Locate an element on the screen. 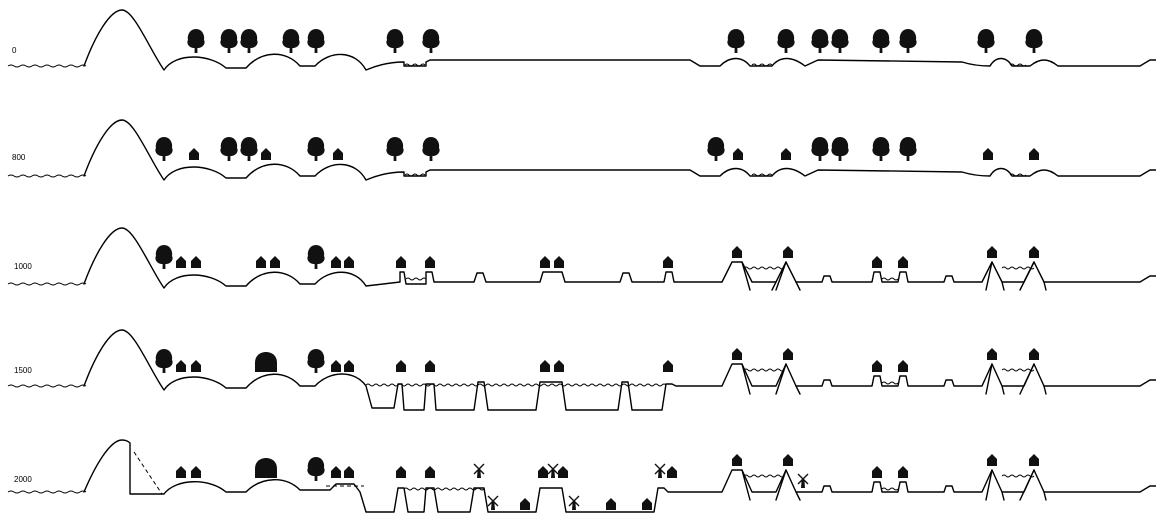 The image size is (1156, 513). year-label: 1500 is located at coordinates (23, 370).